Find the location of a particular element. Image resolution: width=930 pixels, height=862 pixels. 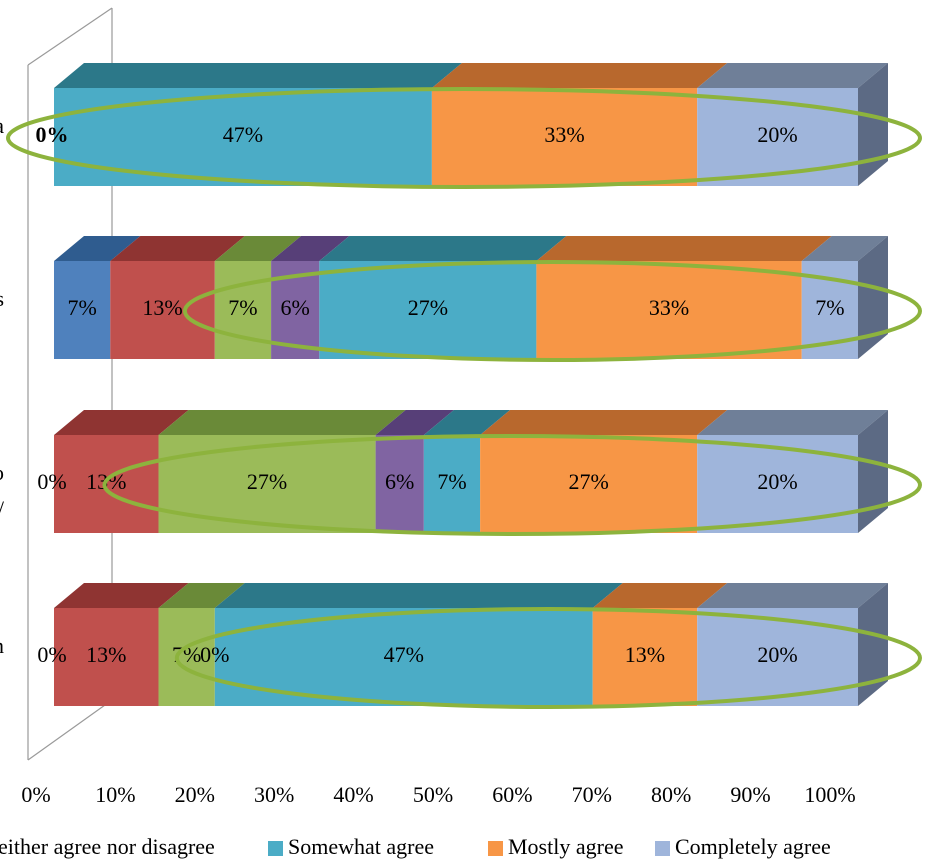

x-tick-label: 80% is located at coordinates (671, 794).